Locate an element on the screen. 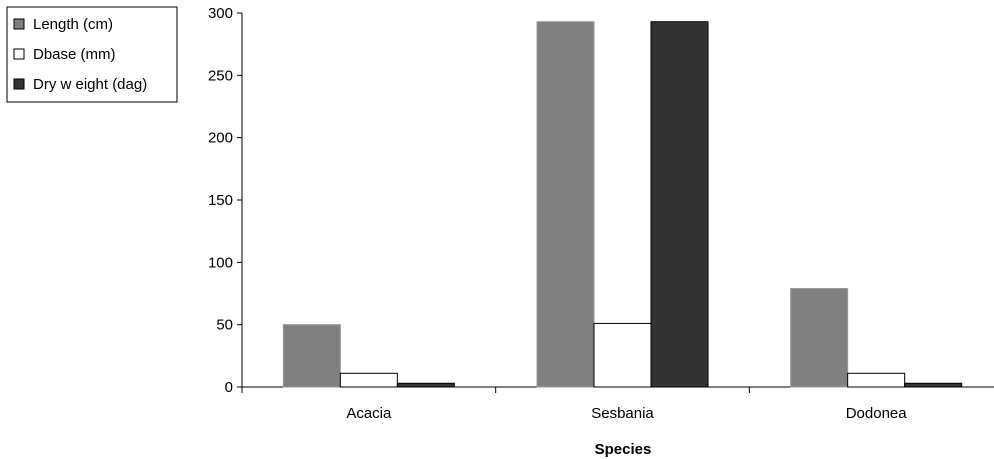 Image resolution: width=994 pixels, height=459 pixels. y-tick-label: 300 is located at coordinates (220, 13).